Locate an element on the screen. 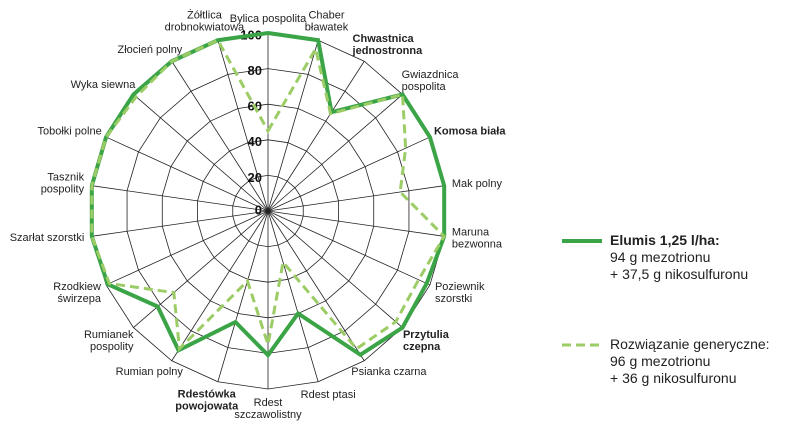 The width and height of the screenshot is (796, 429). category-label: Mak polny is located at coordinates (476, 183).